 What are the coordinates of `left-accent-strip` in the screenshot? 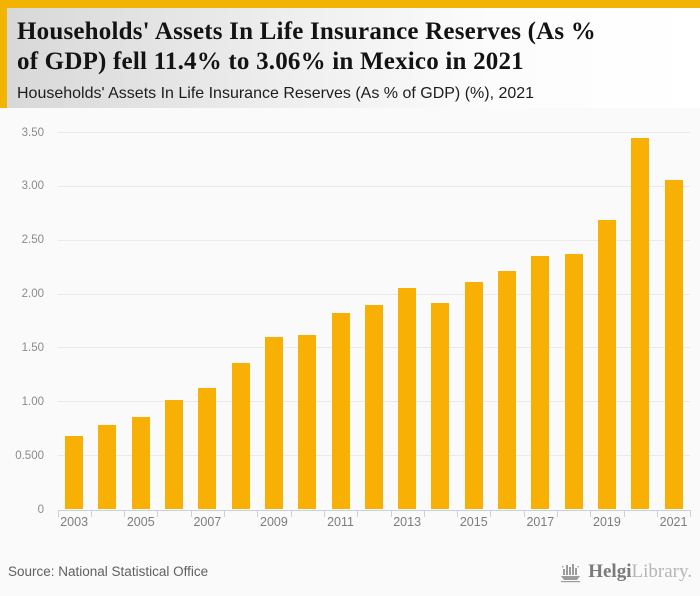 It's located at (3, 58).